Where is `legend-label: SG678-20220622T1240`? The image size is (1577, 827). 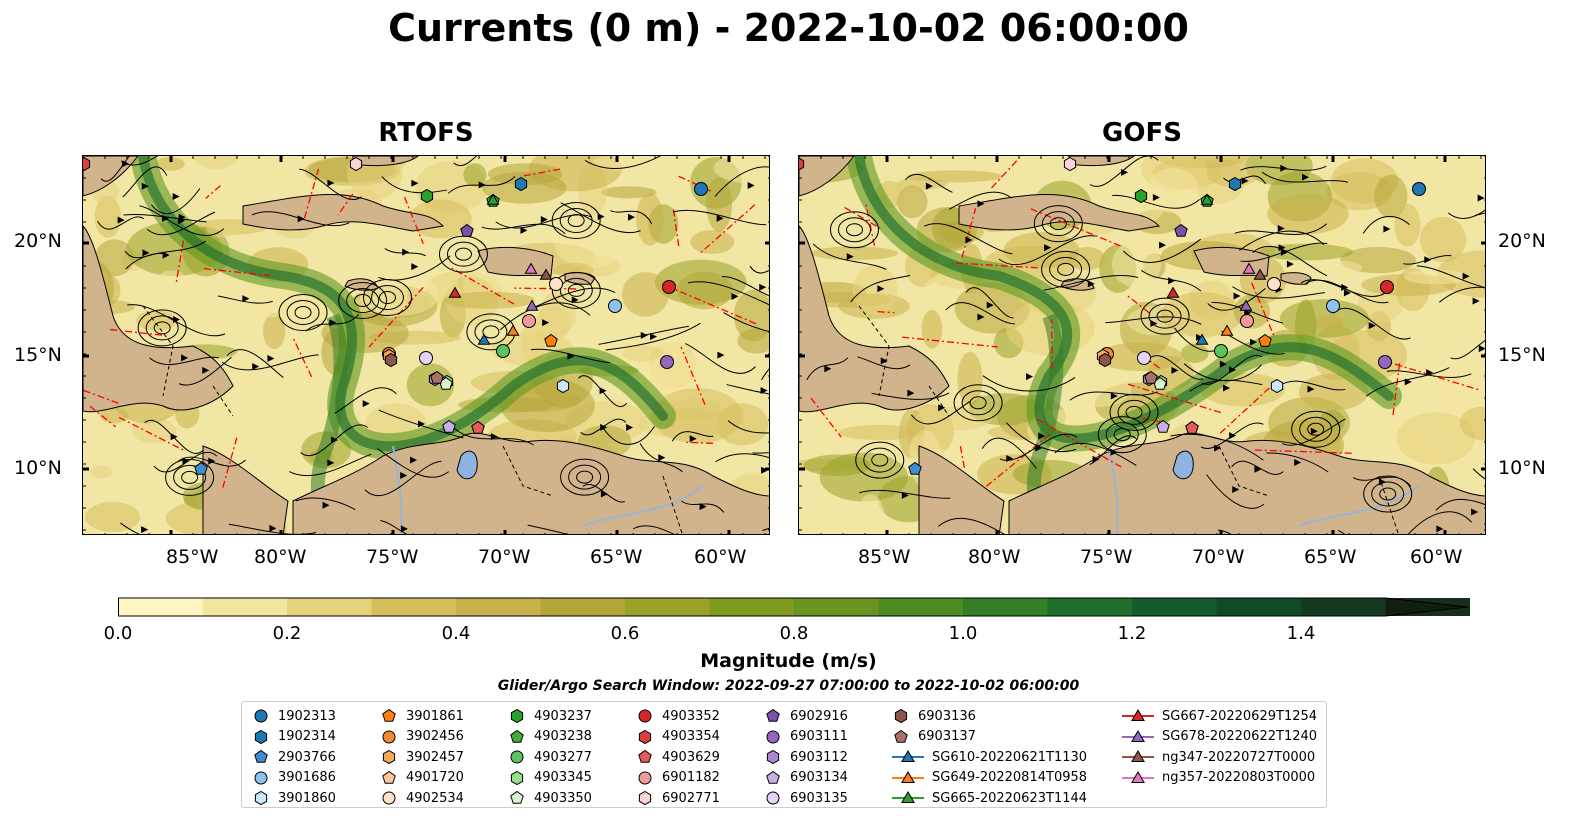 legend-label: SG678-20220622T1240 is located at coordinates (1240, 737).